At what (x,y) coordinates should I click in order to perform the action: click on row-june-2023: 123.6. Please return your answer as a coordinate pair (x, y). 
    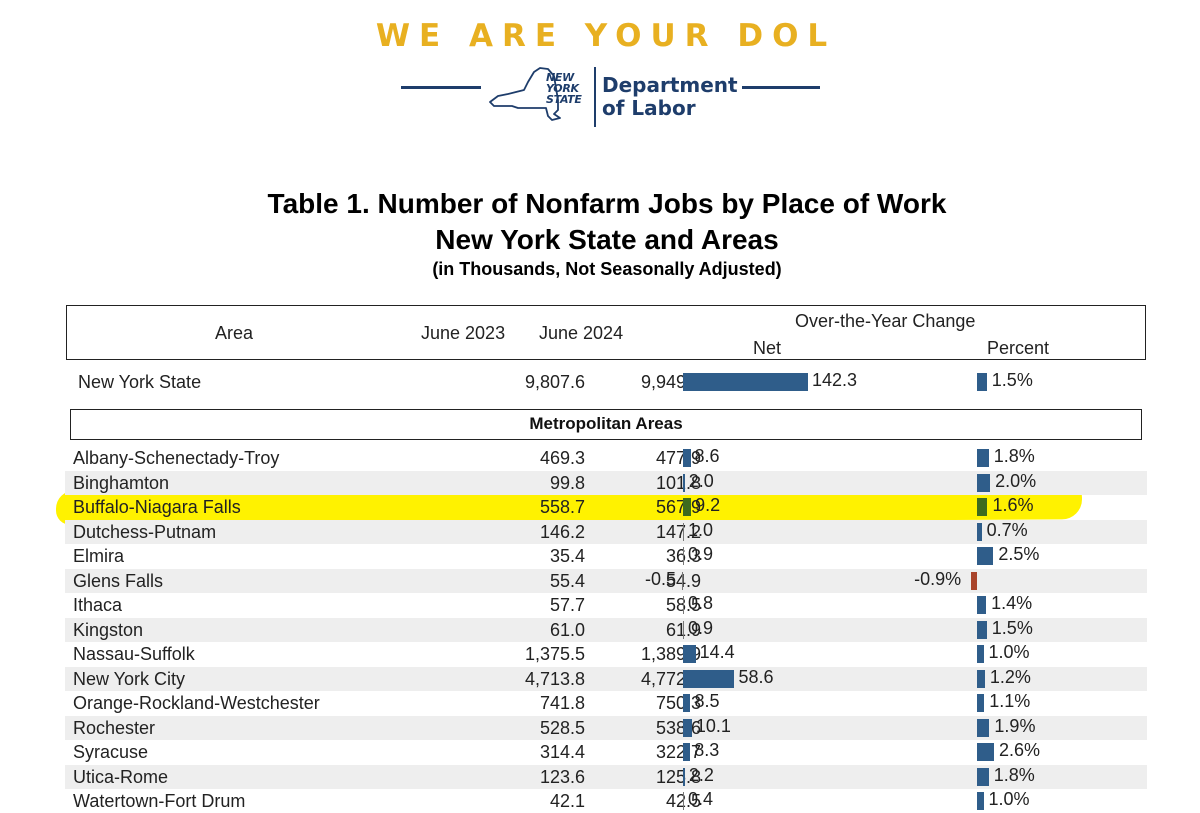
    Looking at the image, I should click on (562, 776).